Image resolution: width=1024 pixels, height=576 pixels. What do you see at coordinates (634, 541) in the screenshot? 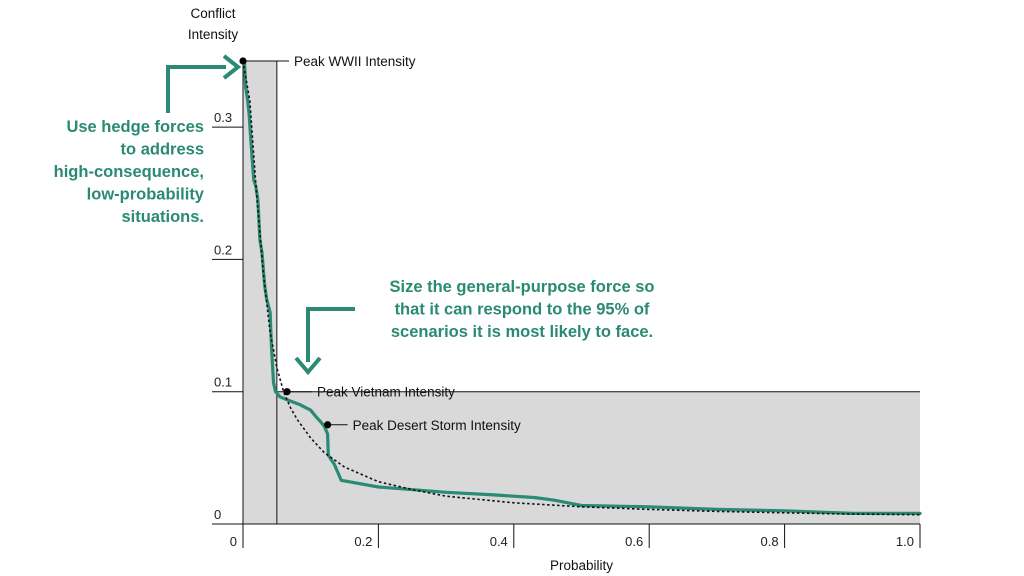
I see `x-tick-label: 0.6` at bounding box center [634, 541].